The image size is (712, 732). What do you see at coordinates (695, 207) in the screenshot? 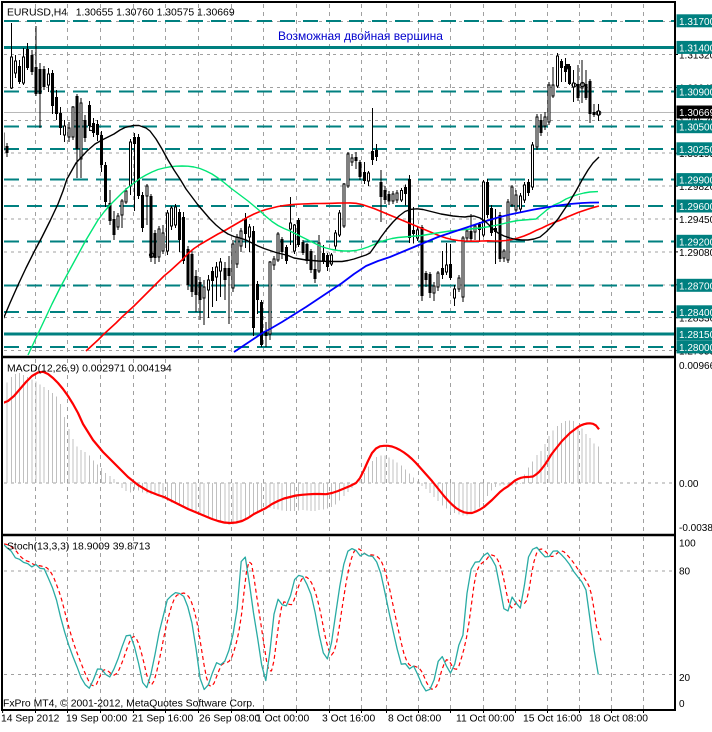
I see `svg-text: 1.29600` at bounding box center [695, 207].